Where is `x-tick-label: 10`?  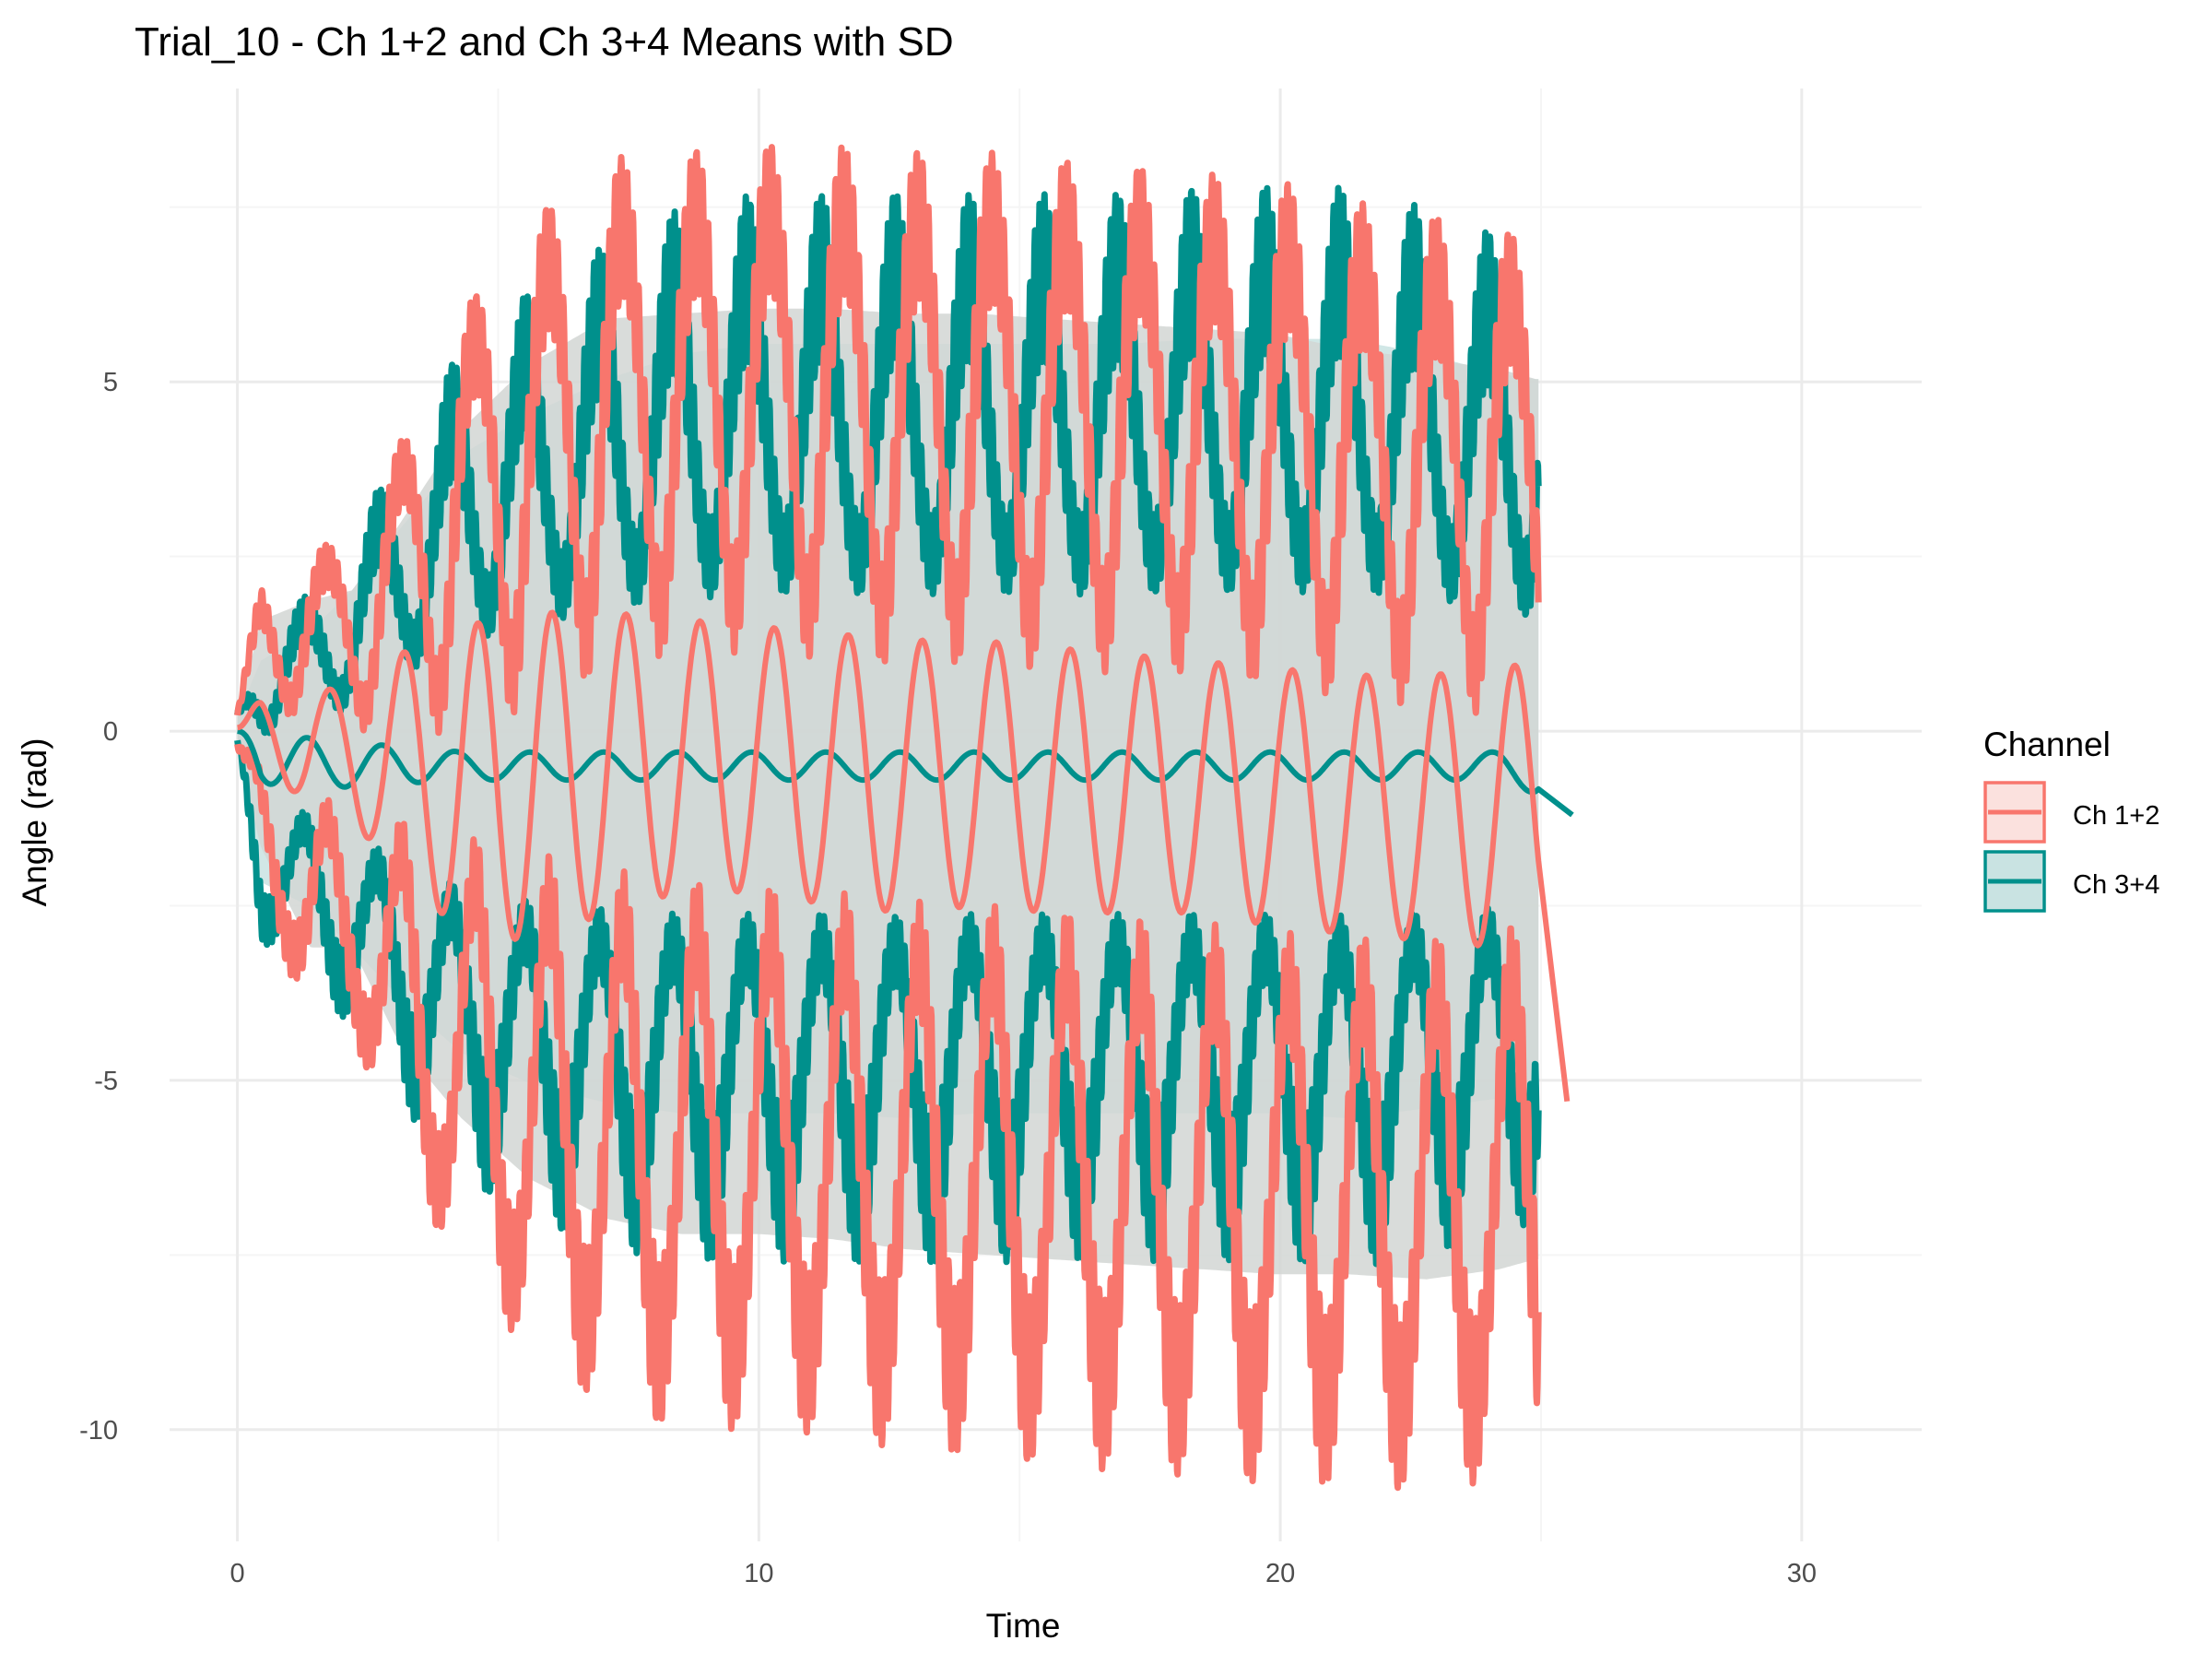
x-tick-label: 10 is located at coordinates (758, 1573).